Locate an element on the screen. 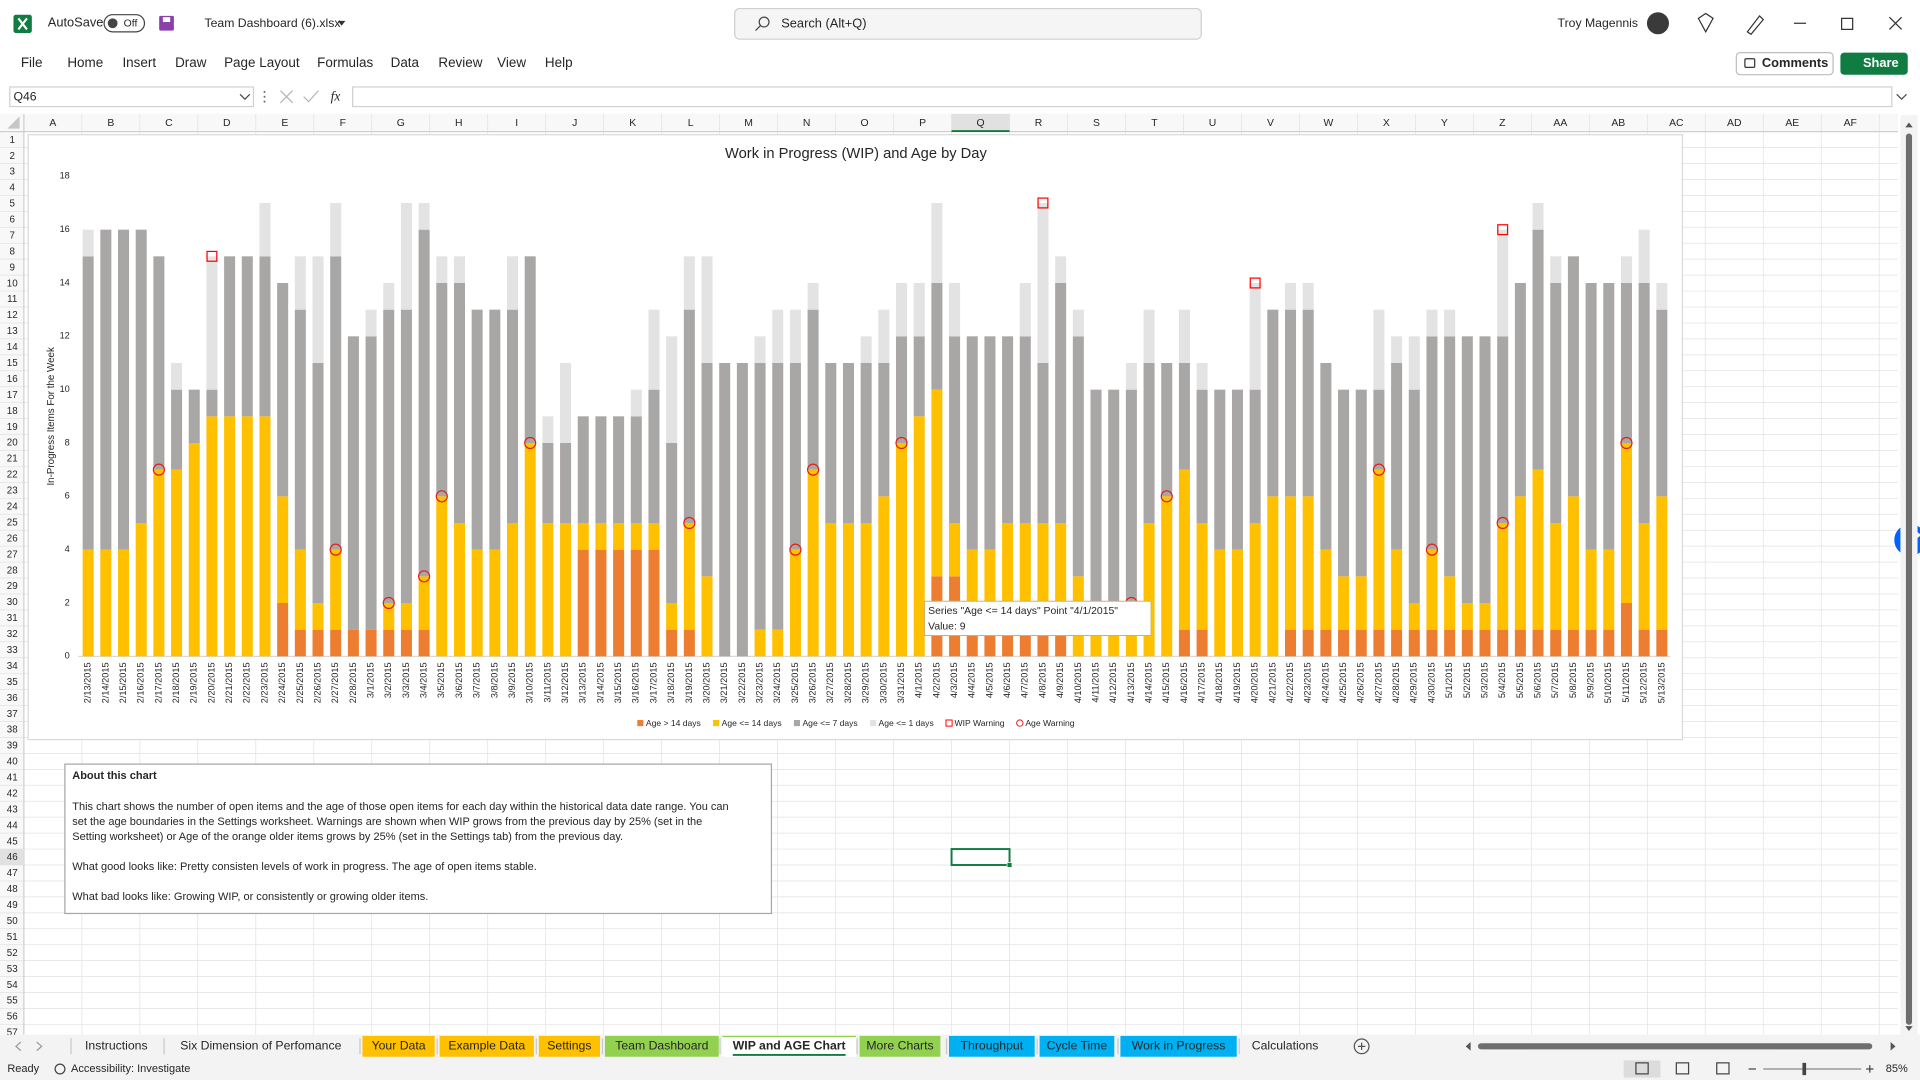 The image size is (1920, 1080). zoom-level: 85% is located at coordinates (1897, 1069).